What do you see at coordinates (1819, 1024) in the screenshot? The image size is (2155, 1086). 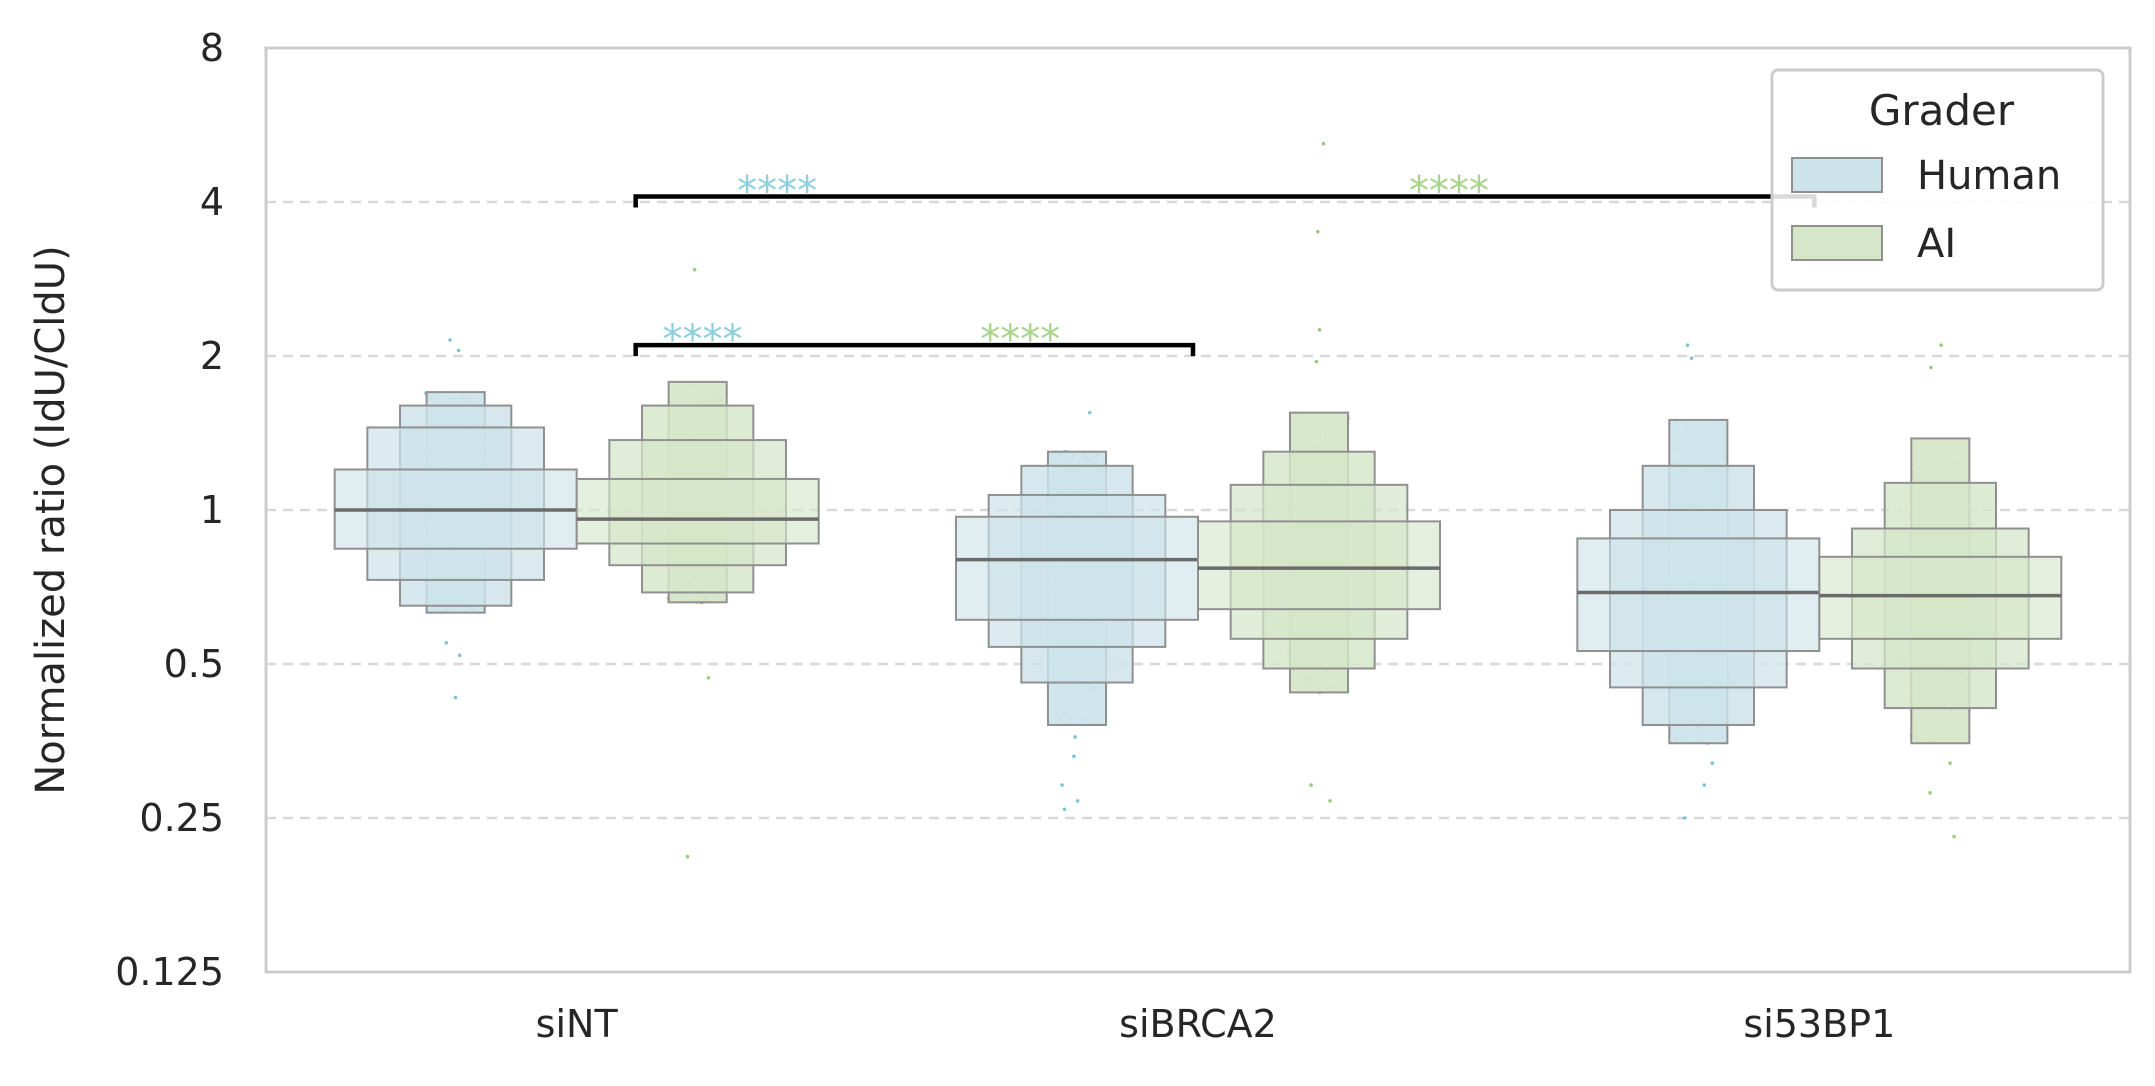 I see `x-tick-label: si53BP1` at bounding box center [1819, 1024].